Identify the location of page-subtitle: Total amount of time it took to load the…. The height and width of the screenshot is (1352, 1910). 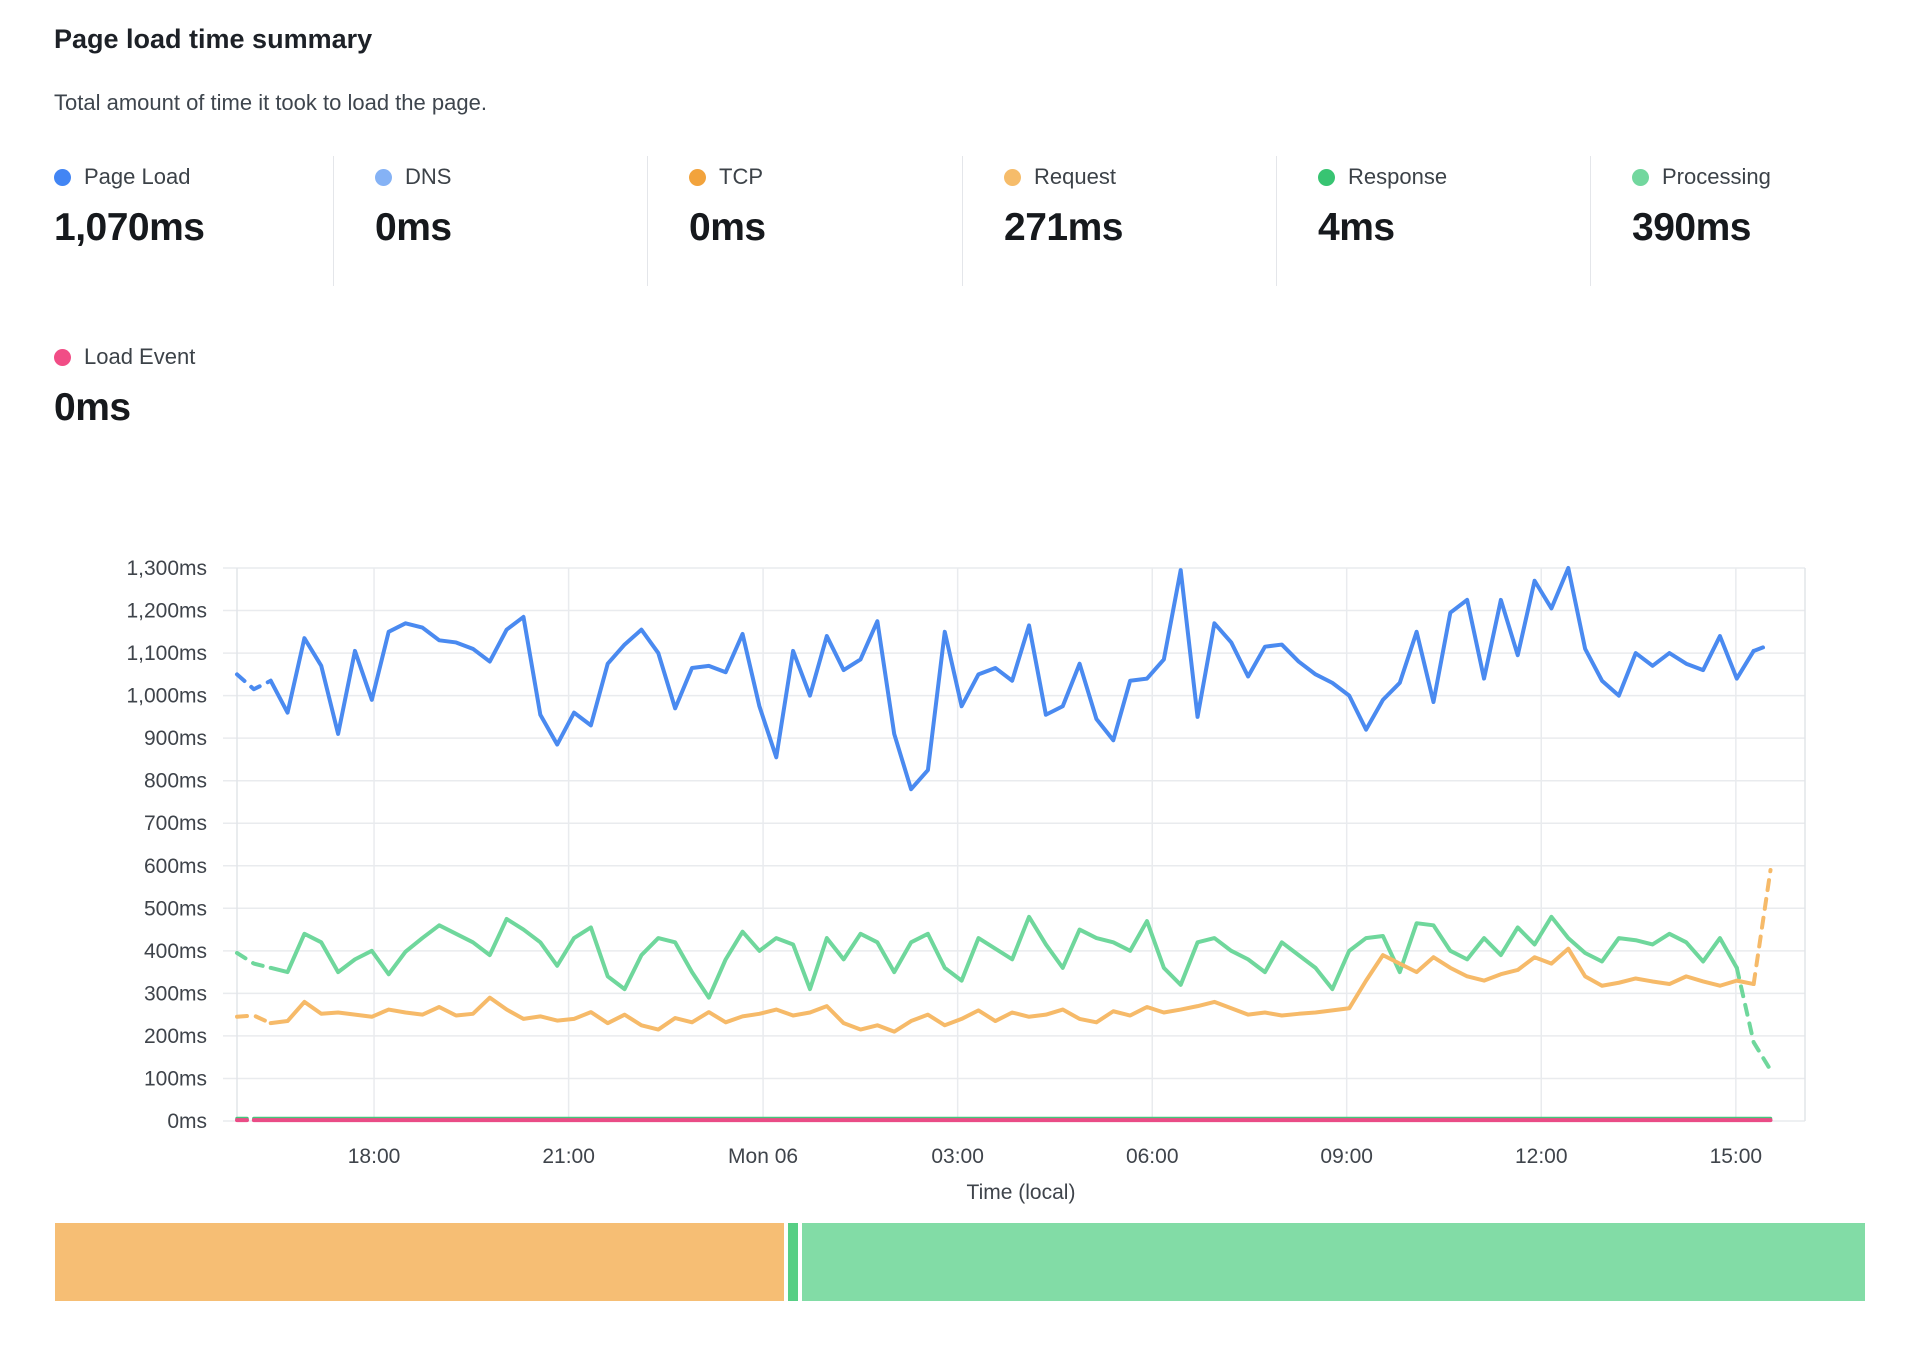
(270, 102).